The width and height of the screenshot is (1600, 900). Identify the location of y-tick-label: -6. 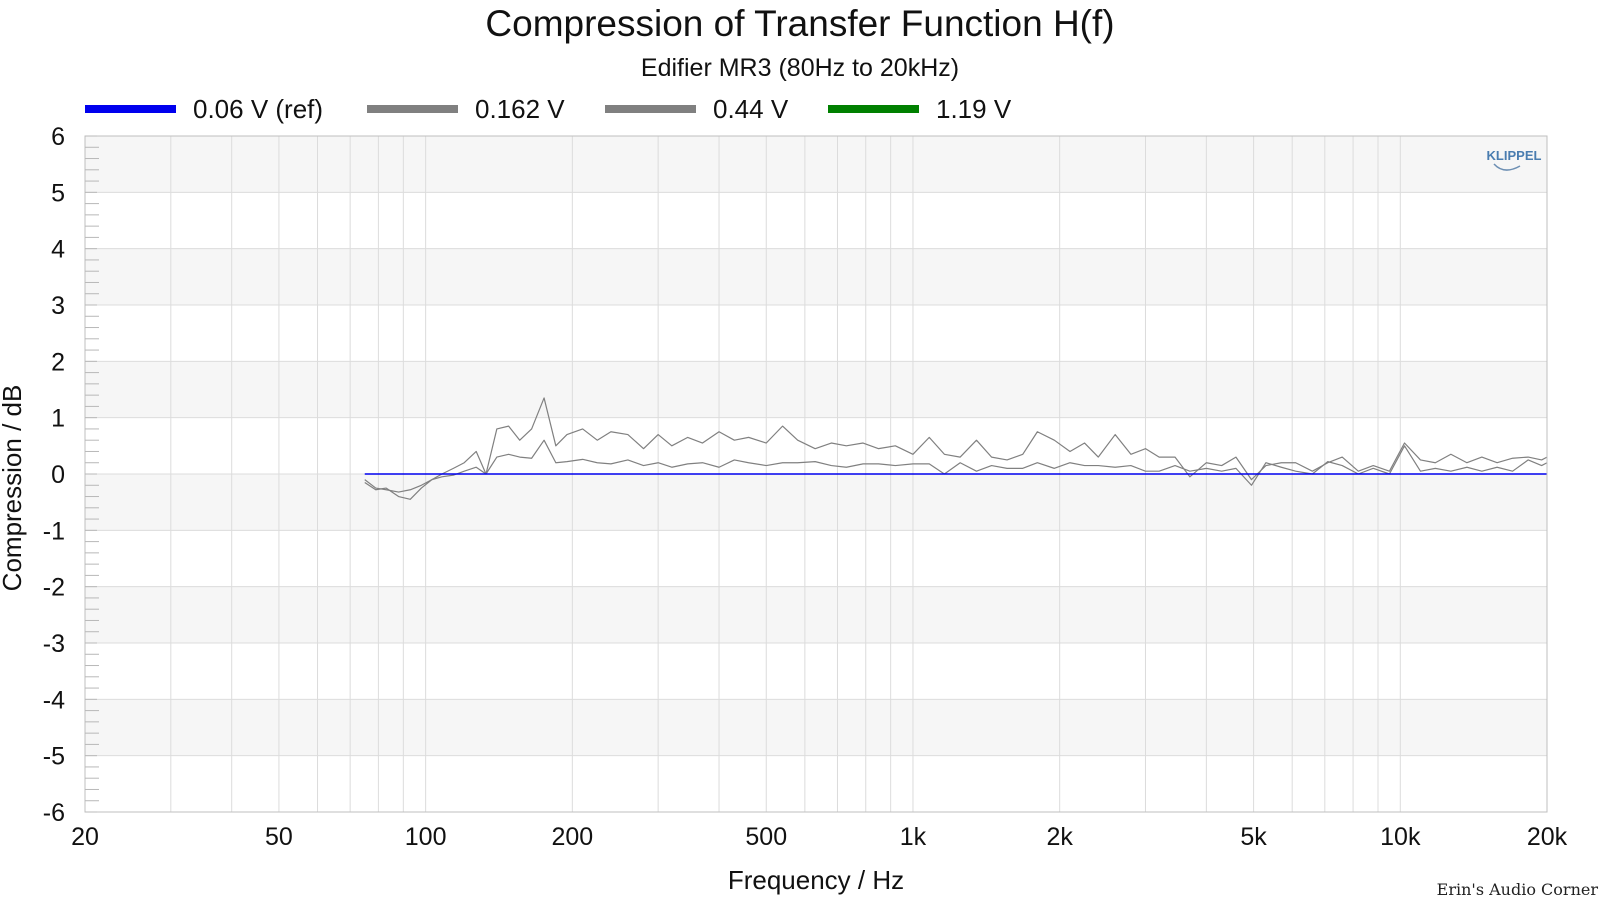
(54, 813).